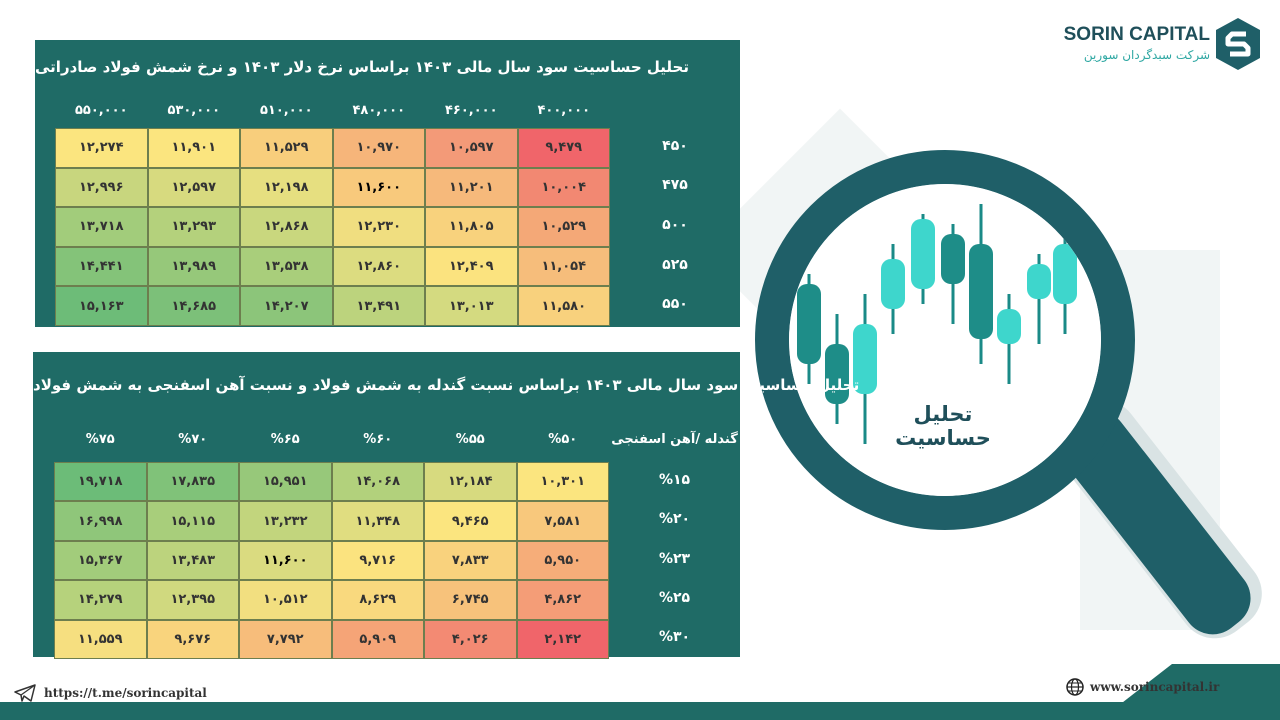 Image resolution: width=1280 pixels, height=720 pixels. What do you see at coordinates (470, 482) in the screenshot?
I see `table-cell: ۱۲,۱۸۴` at bounding box center [470, 482].